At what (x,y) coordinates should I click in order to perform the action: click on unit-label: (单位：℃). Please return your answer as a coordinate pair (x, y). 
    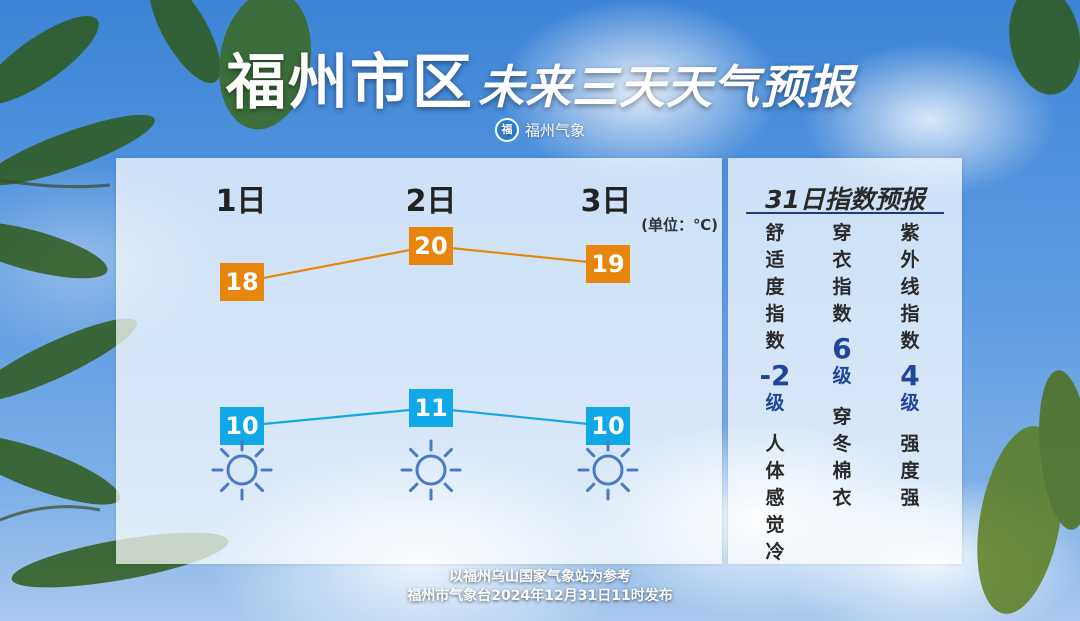
    Looking at the image, I should click on (679, 225).